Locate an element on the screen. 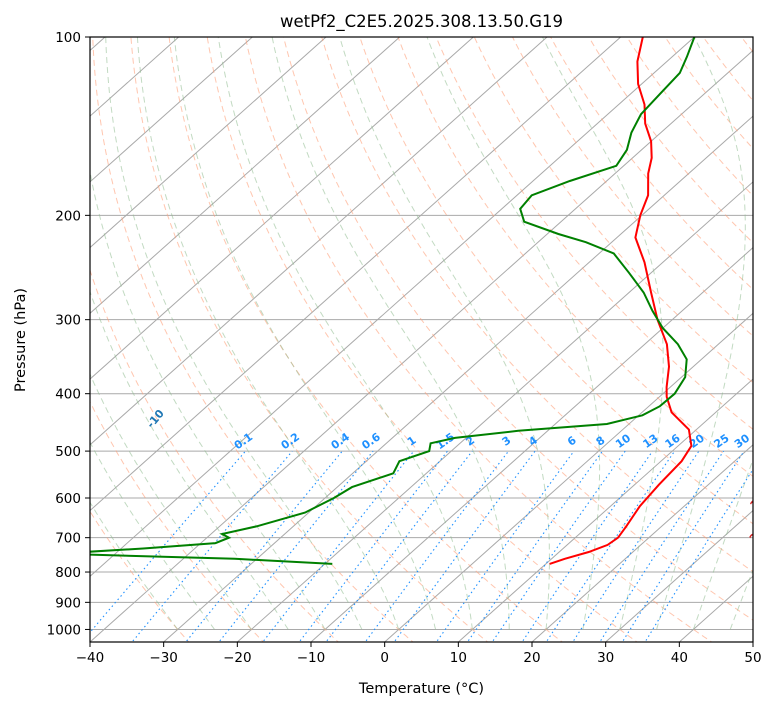 Image resolution: width=775 pixels, height=708 pixels. mixing-ratio-label: 13 is located at coordinates (651, 441).